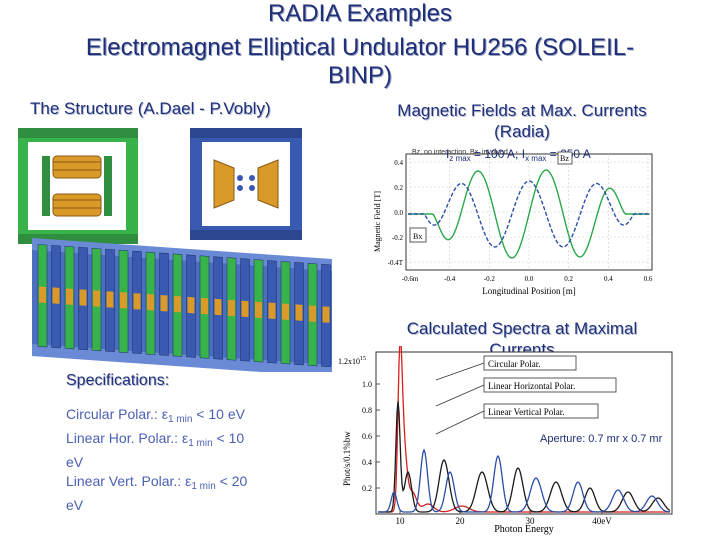 The image size is (720, 540). I want to click on spectra-ytick-label: 0.2, so click(367, 488).